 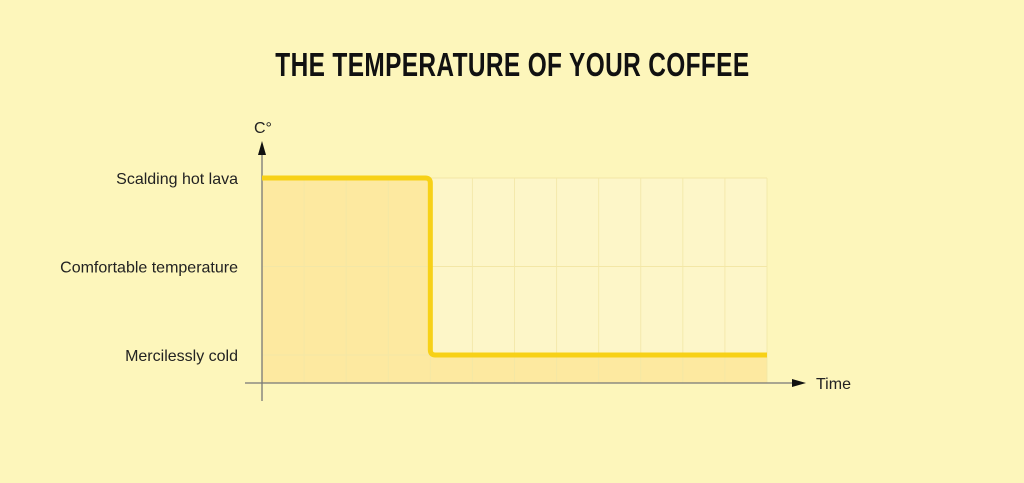 I want to click on chart-title: THE TEMPERATURE OF YOUR COFFEE, so click(x=512, y=64).